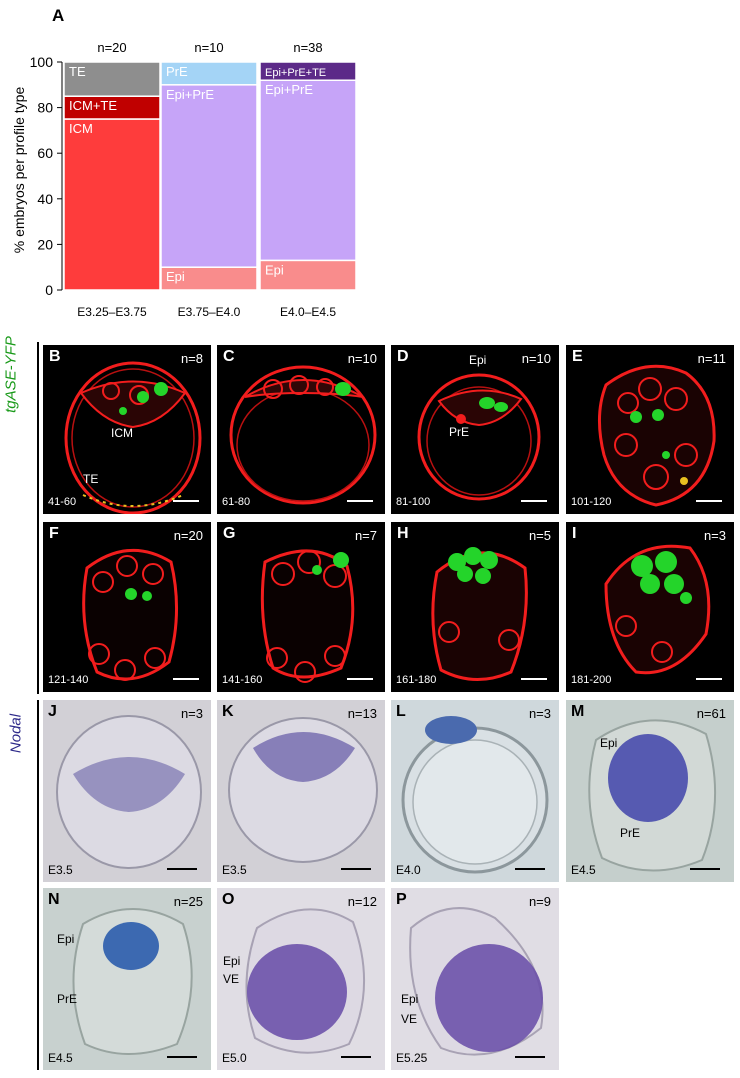  What do you see at coordinates (714, 535) in the screenshot?
I see `sample-count-i: n=3` at bounding box center [714, 535].